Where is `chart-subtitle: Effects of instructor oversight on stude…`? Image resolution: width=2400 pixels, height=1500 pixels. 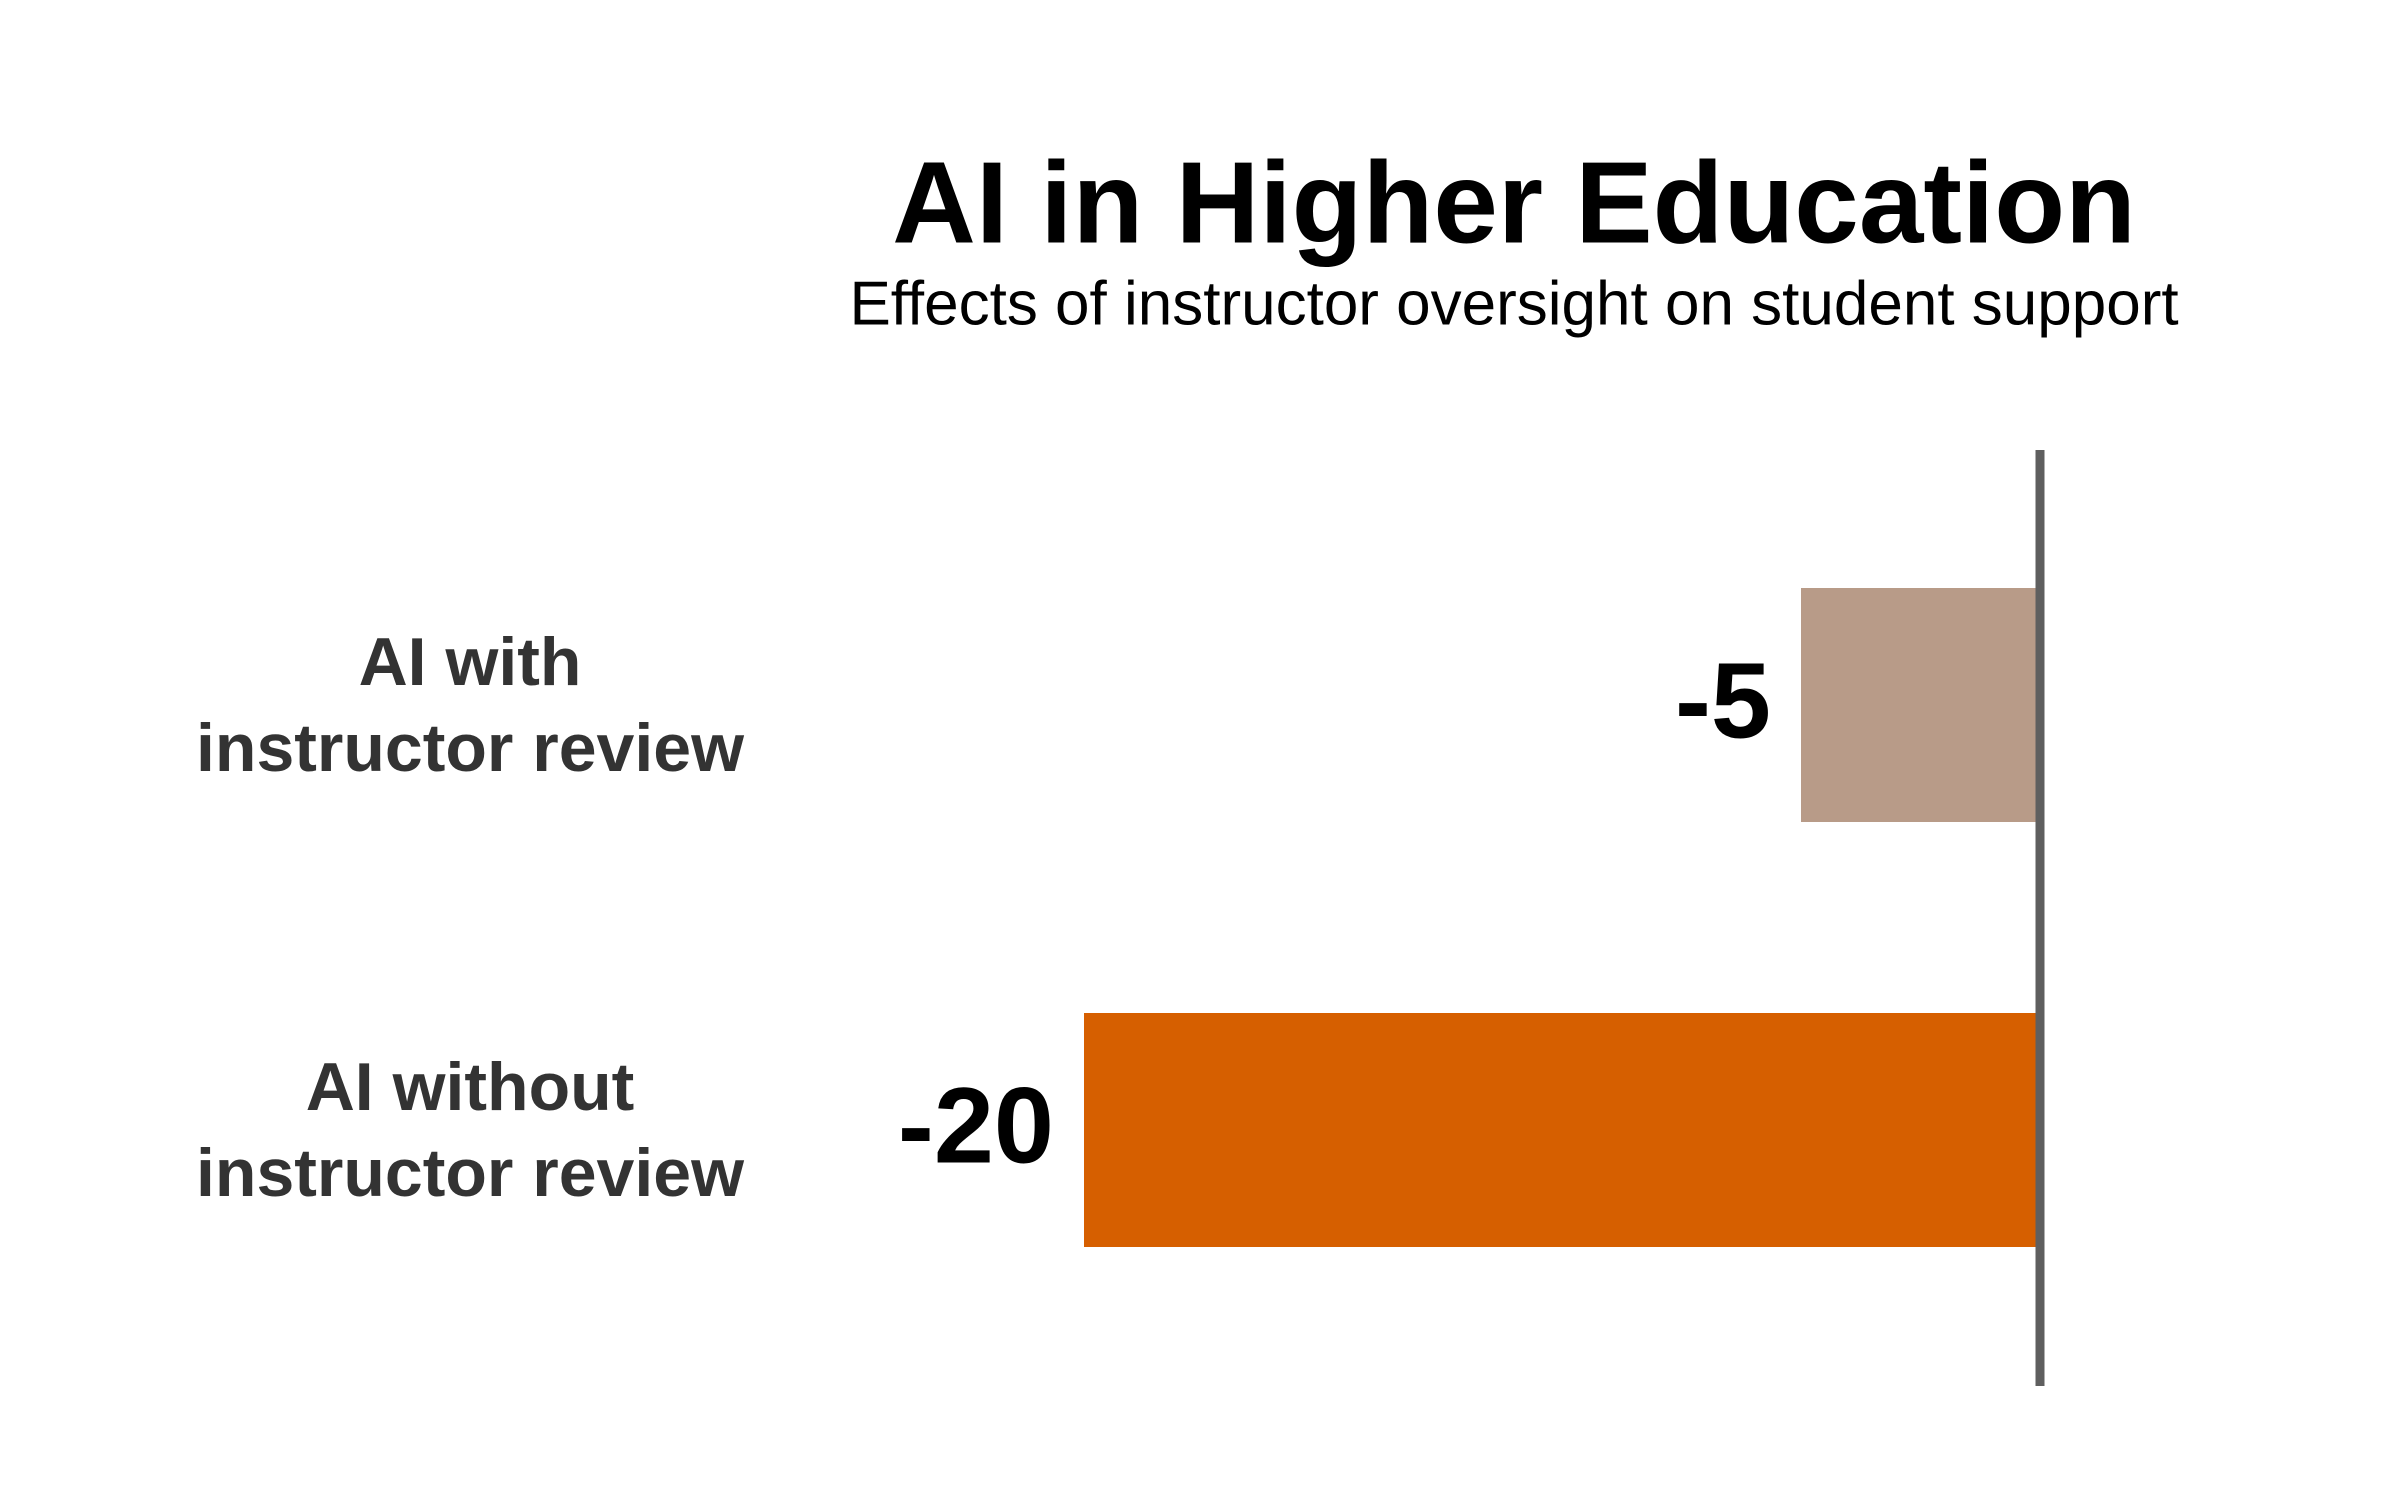
chart-subtitle: Effects of instructor oversight on stude… is located at coordinates (1513, 303).